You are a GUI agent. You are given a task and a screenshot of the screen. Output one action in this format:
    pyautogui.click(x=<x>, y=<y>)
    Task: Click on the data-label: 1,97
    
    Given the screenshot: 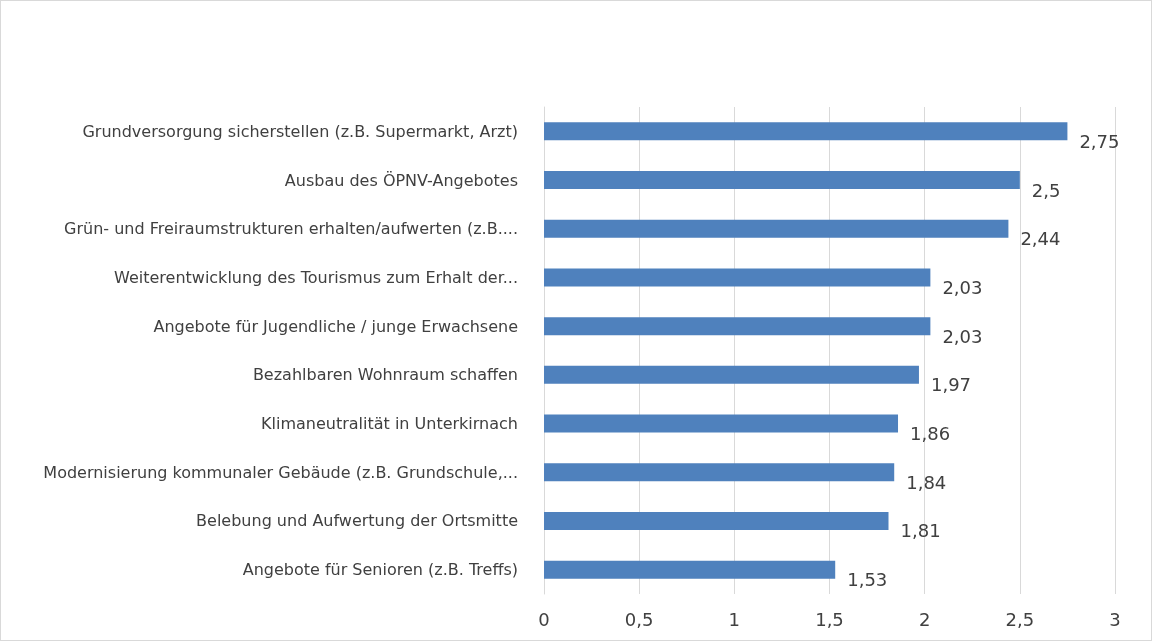 What is the action you would take?
    pyautogui.click(x=951, y=385)
    